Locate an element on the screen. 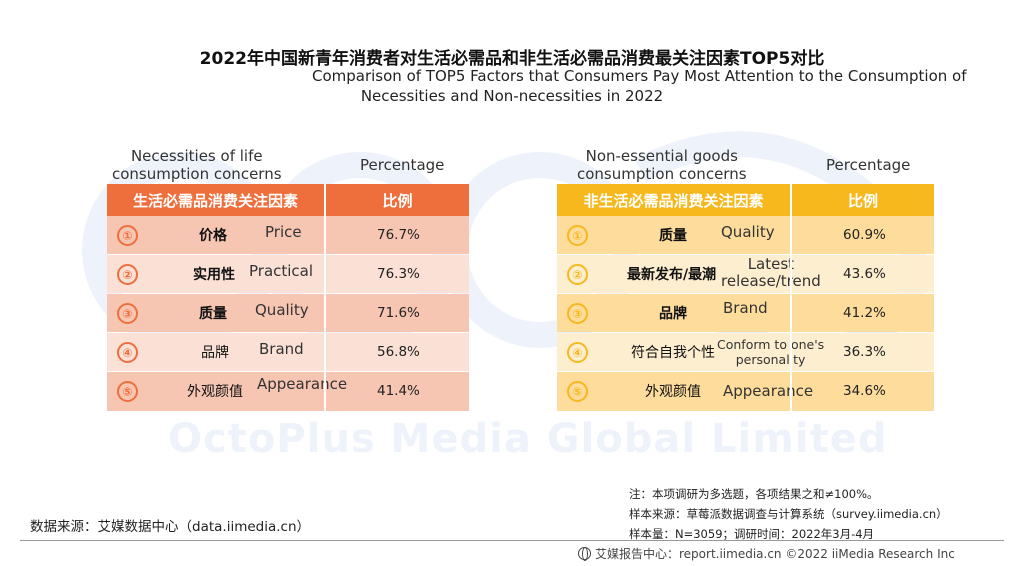 This screenshot has height=566, width=1024. table2-column-label: Non-essential goods consumption concerns is located at coordinates (662, 165).